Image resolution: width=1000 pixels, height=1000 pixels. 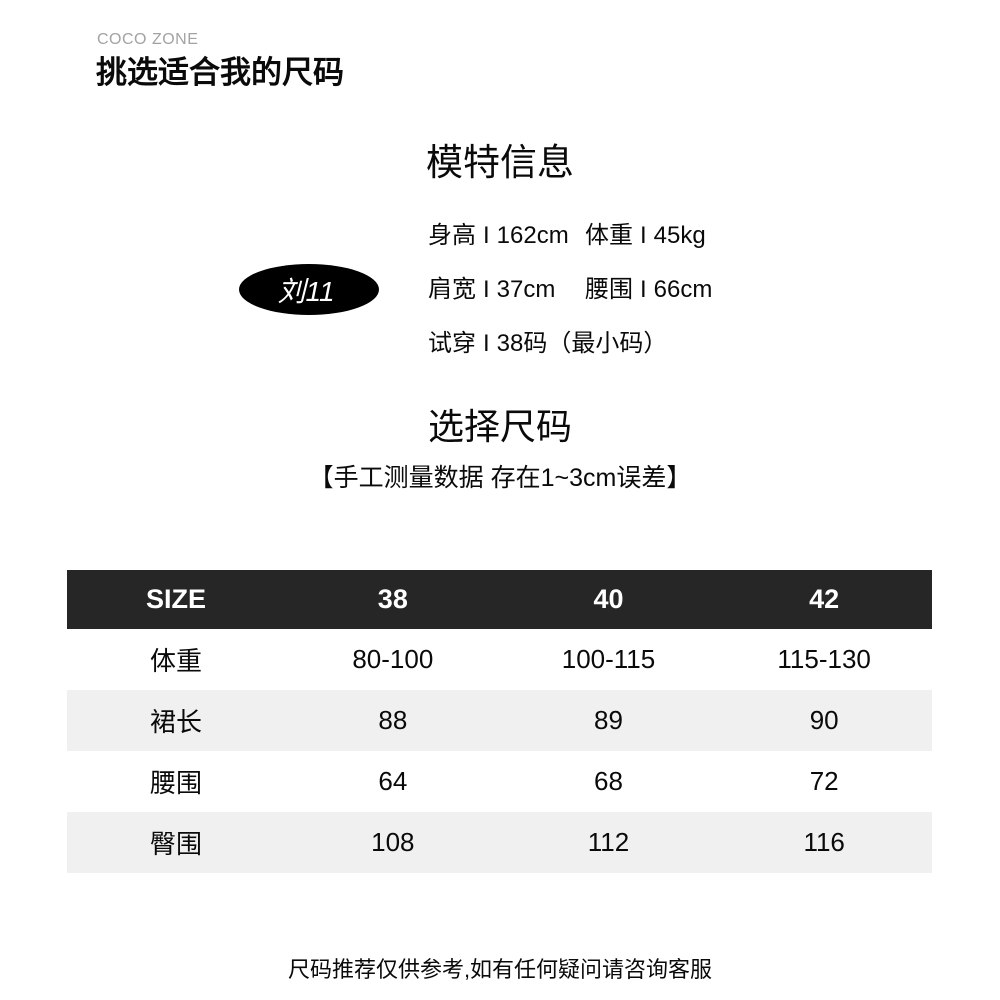 I want to click on stat-weight-value: 45kg, so click(x=679, y=235).